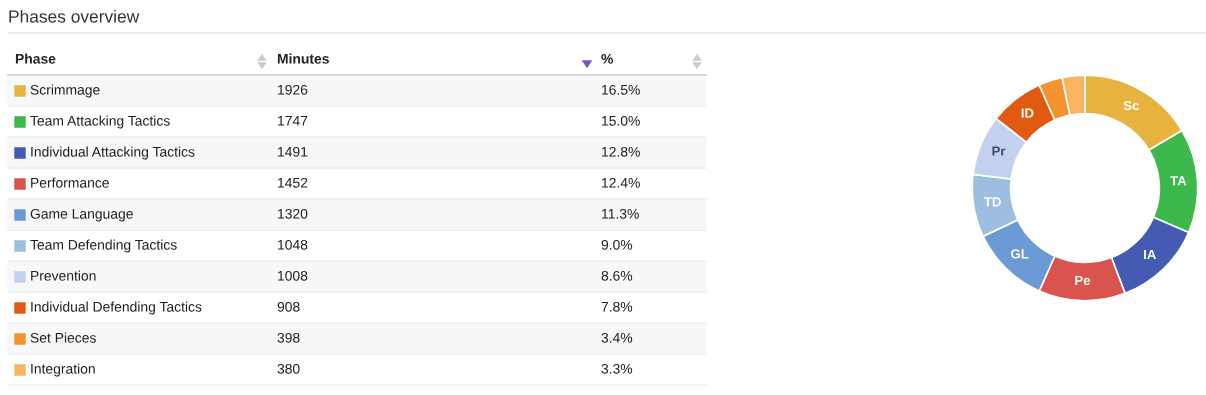 This screenshot has height=395, width=1206. I want to click on text: 8.6%, so click(617, 275).